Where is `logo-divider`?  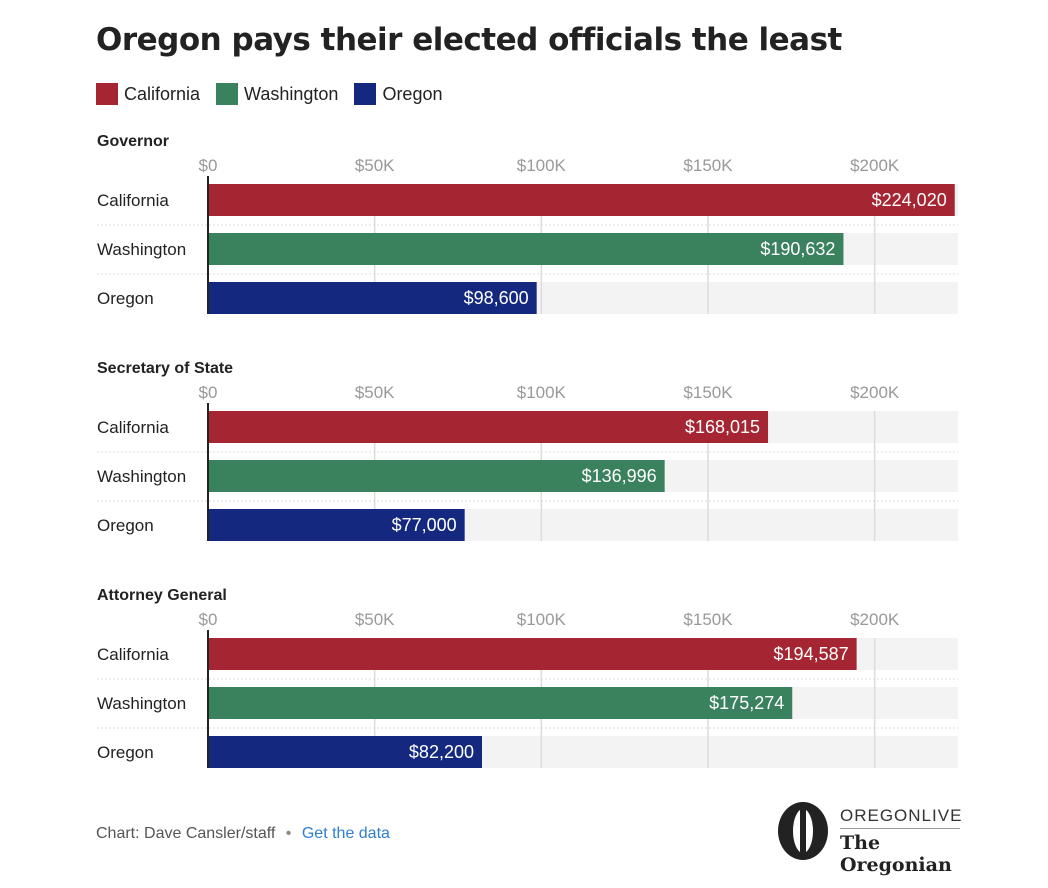 logo-divider is located at coordinates (900, 828).